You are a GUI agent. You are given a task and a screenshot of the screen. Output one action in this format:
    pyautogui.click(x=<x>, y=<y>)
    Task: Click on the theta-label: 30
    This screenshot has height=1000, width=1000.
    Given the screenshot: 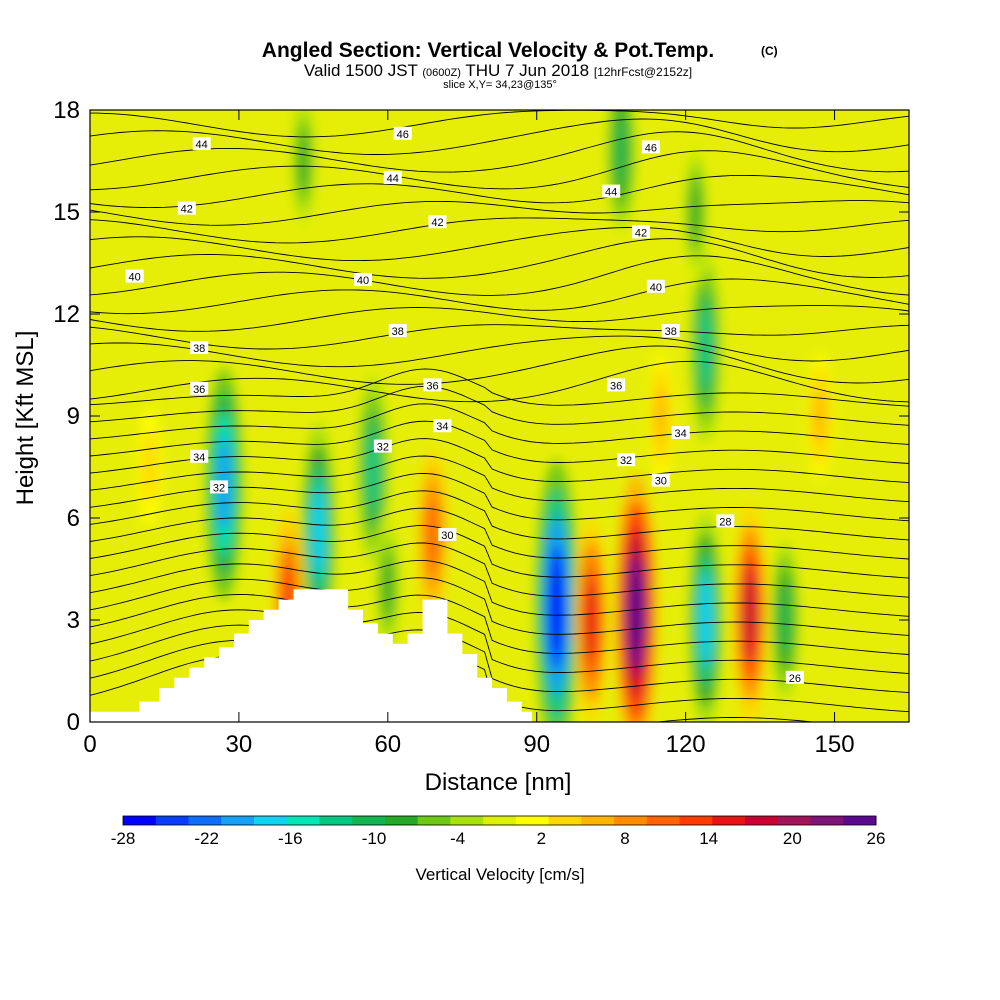 What is the action you would take?
    pyautogui.click(x=660, y=480)
    